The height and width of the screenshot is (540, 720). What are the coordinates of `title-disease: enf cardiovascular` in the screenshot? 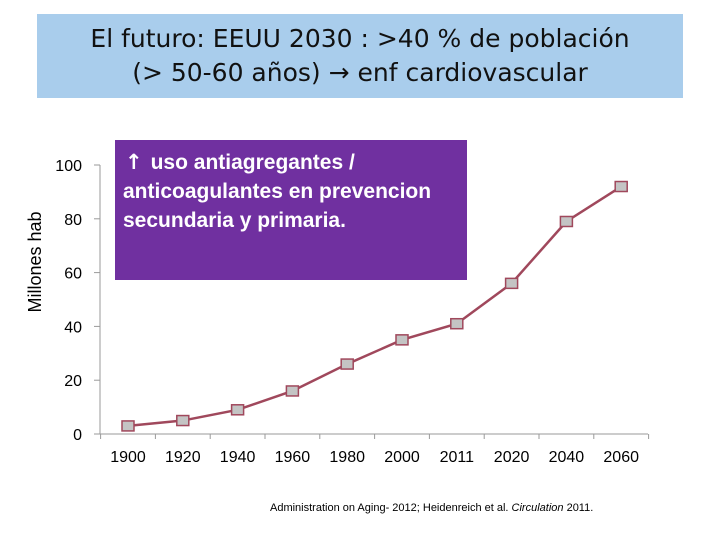 It's located at (472, 72).